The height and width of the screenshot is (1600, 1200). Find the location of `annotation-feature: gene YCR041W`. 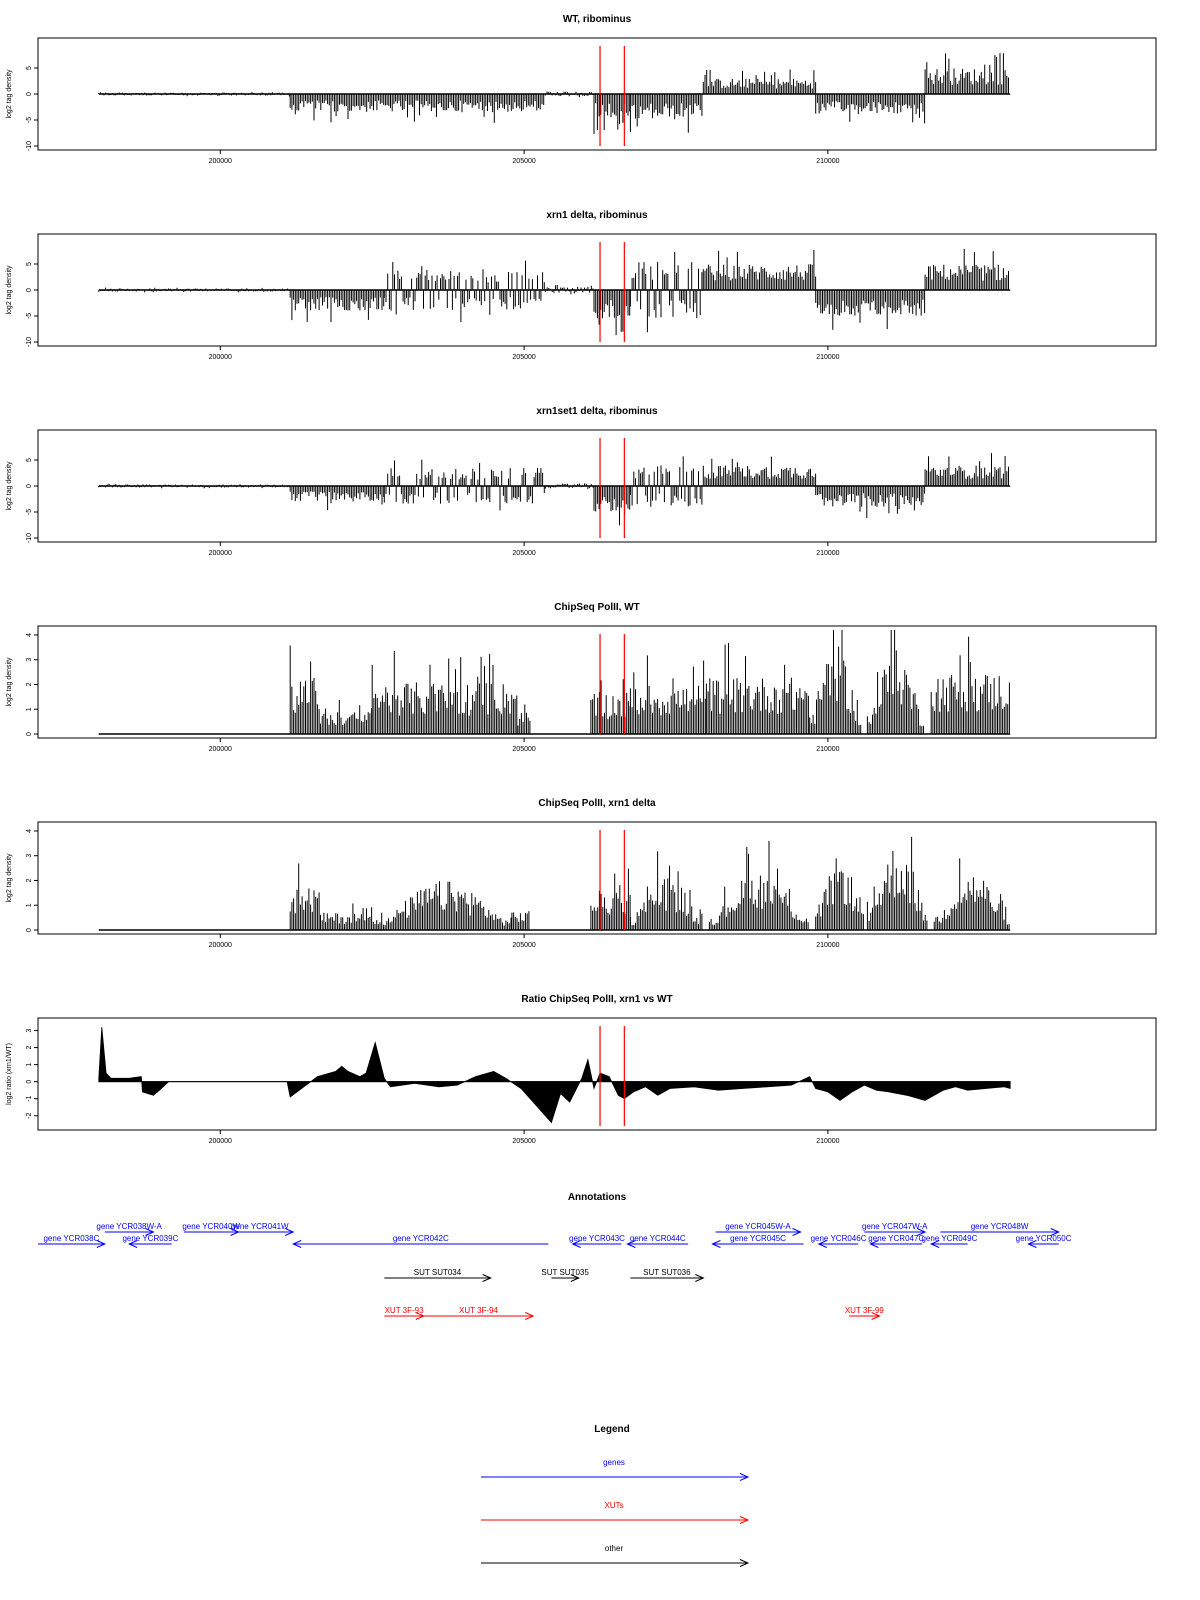

annotation-feature: gene YCR041W is located at coordinates (260, 1229).